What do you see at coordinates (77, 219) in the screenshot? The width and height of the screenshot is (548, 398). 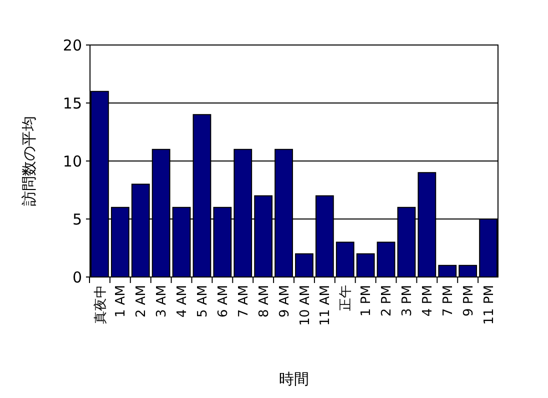 I see `y-tick-label: 5` at bounding box center [77, 219].